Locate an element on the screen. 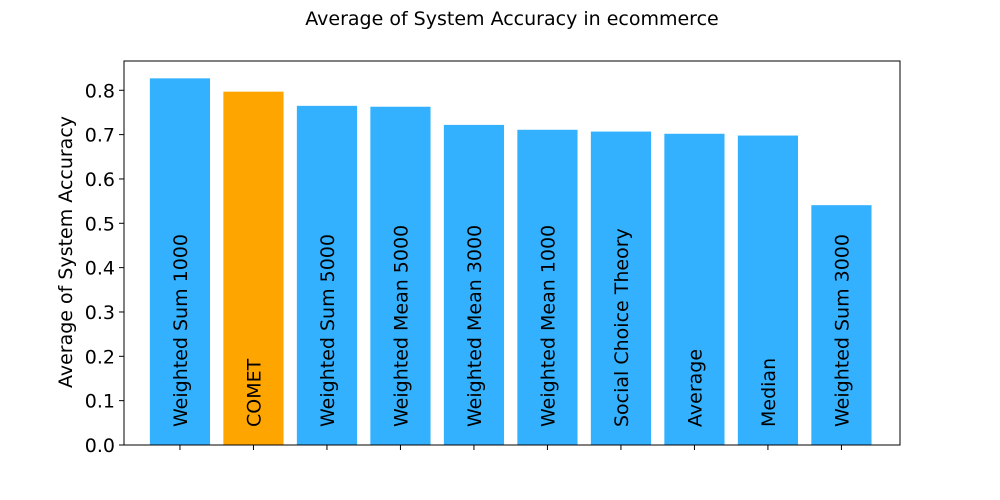 The image size is (1000, 500). bar-label: Weighted Sum 5000 is located at coordinates (328, 330).